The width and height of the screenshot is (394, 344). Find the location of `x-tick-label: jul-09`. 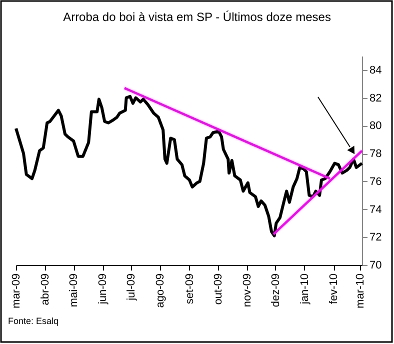

x-tick-label: jul-09 is located at coordinates (132, 288).